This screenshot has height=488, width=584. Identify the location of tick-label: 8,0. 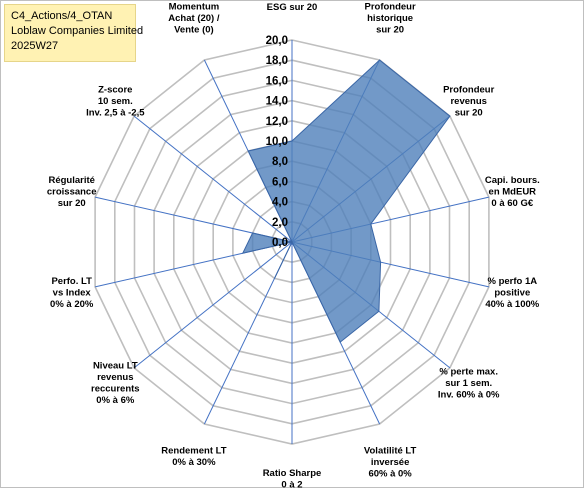
(280, 162).